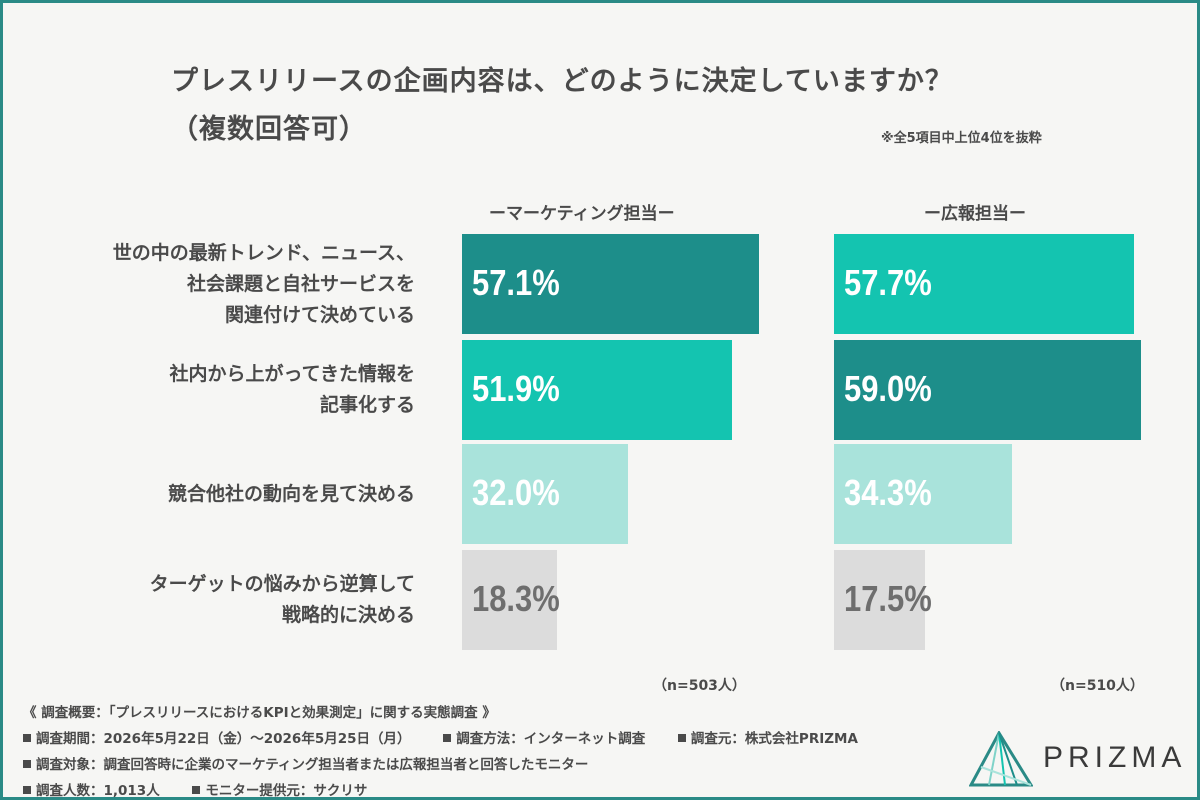 This screenshot has width=1200, height=800. What do you see at coordinates (98, 791) in the screenshot?
I see `survey-count: 調査人数：1,013人` at bounding box center [98, 791].